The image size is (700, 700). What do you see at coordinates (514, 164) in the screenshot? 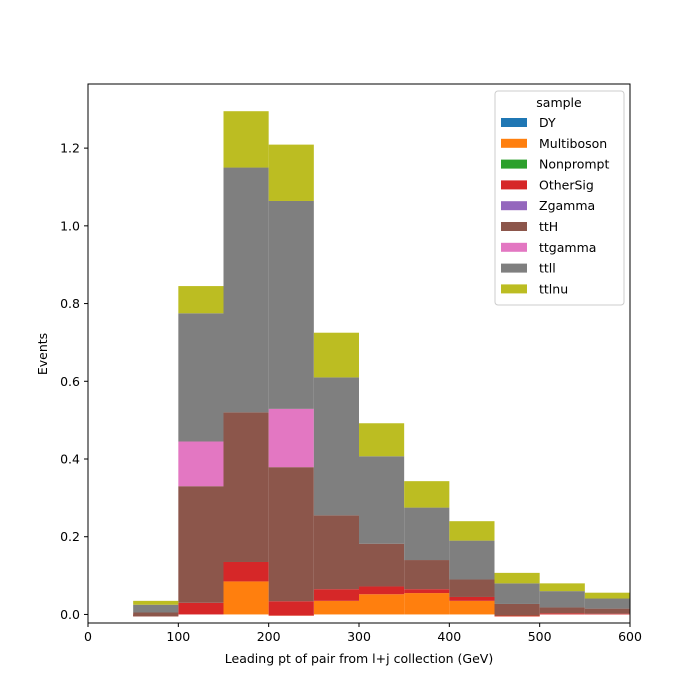
I see `legend-swatch-nonprompt` at bounding box center [514, 164].